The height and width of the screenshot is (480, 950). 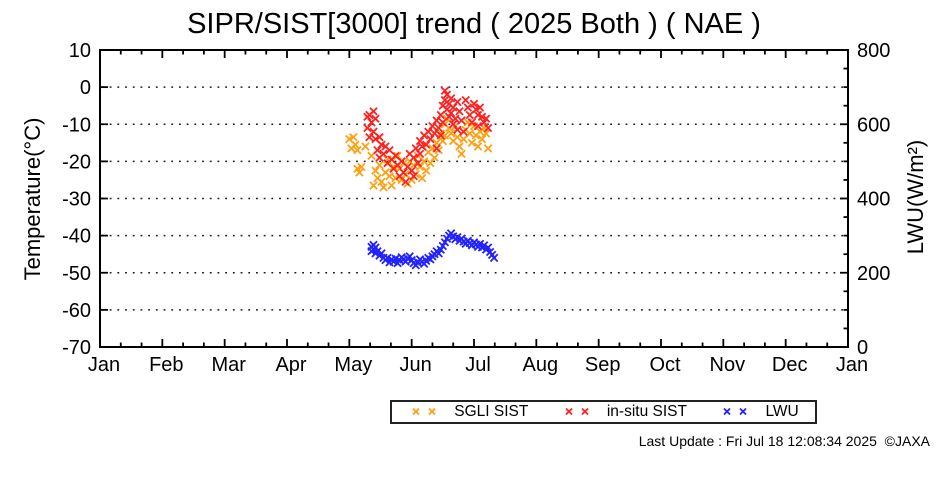 What do you see at coordinates (665, 365) in the screenshot?
I see `x-tick-label: Oct` at bounding box center [665, 365].